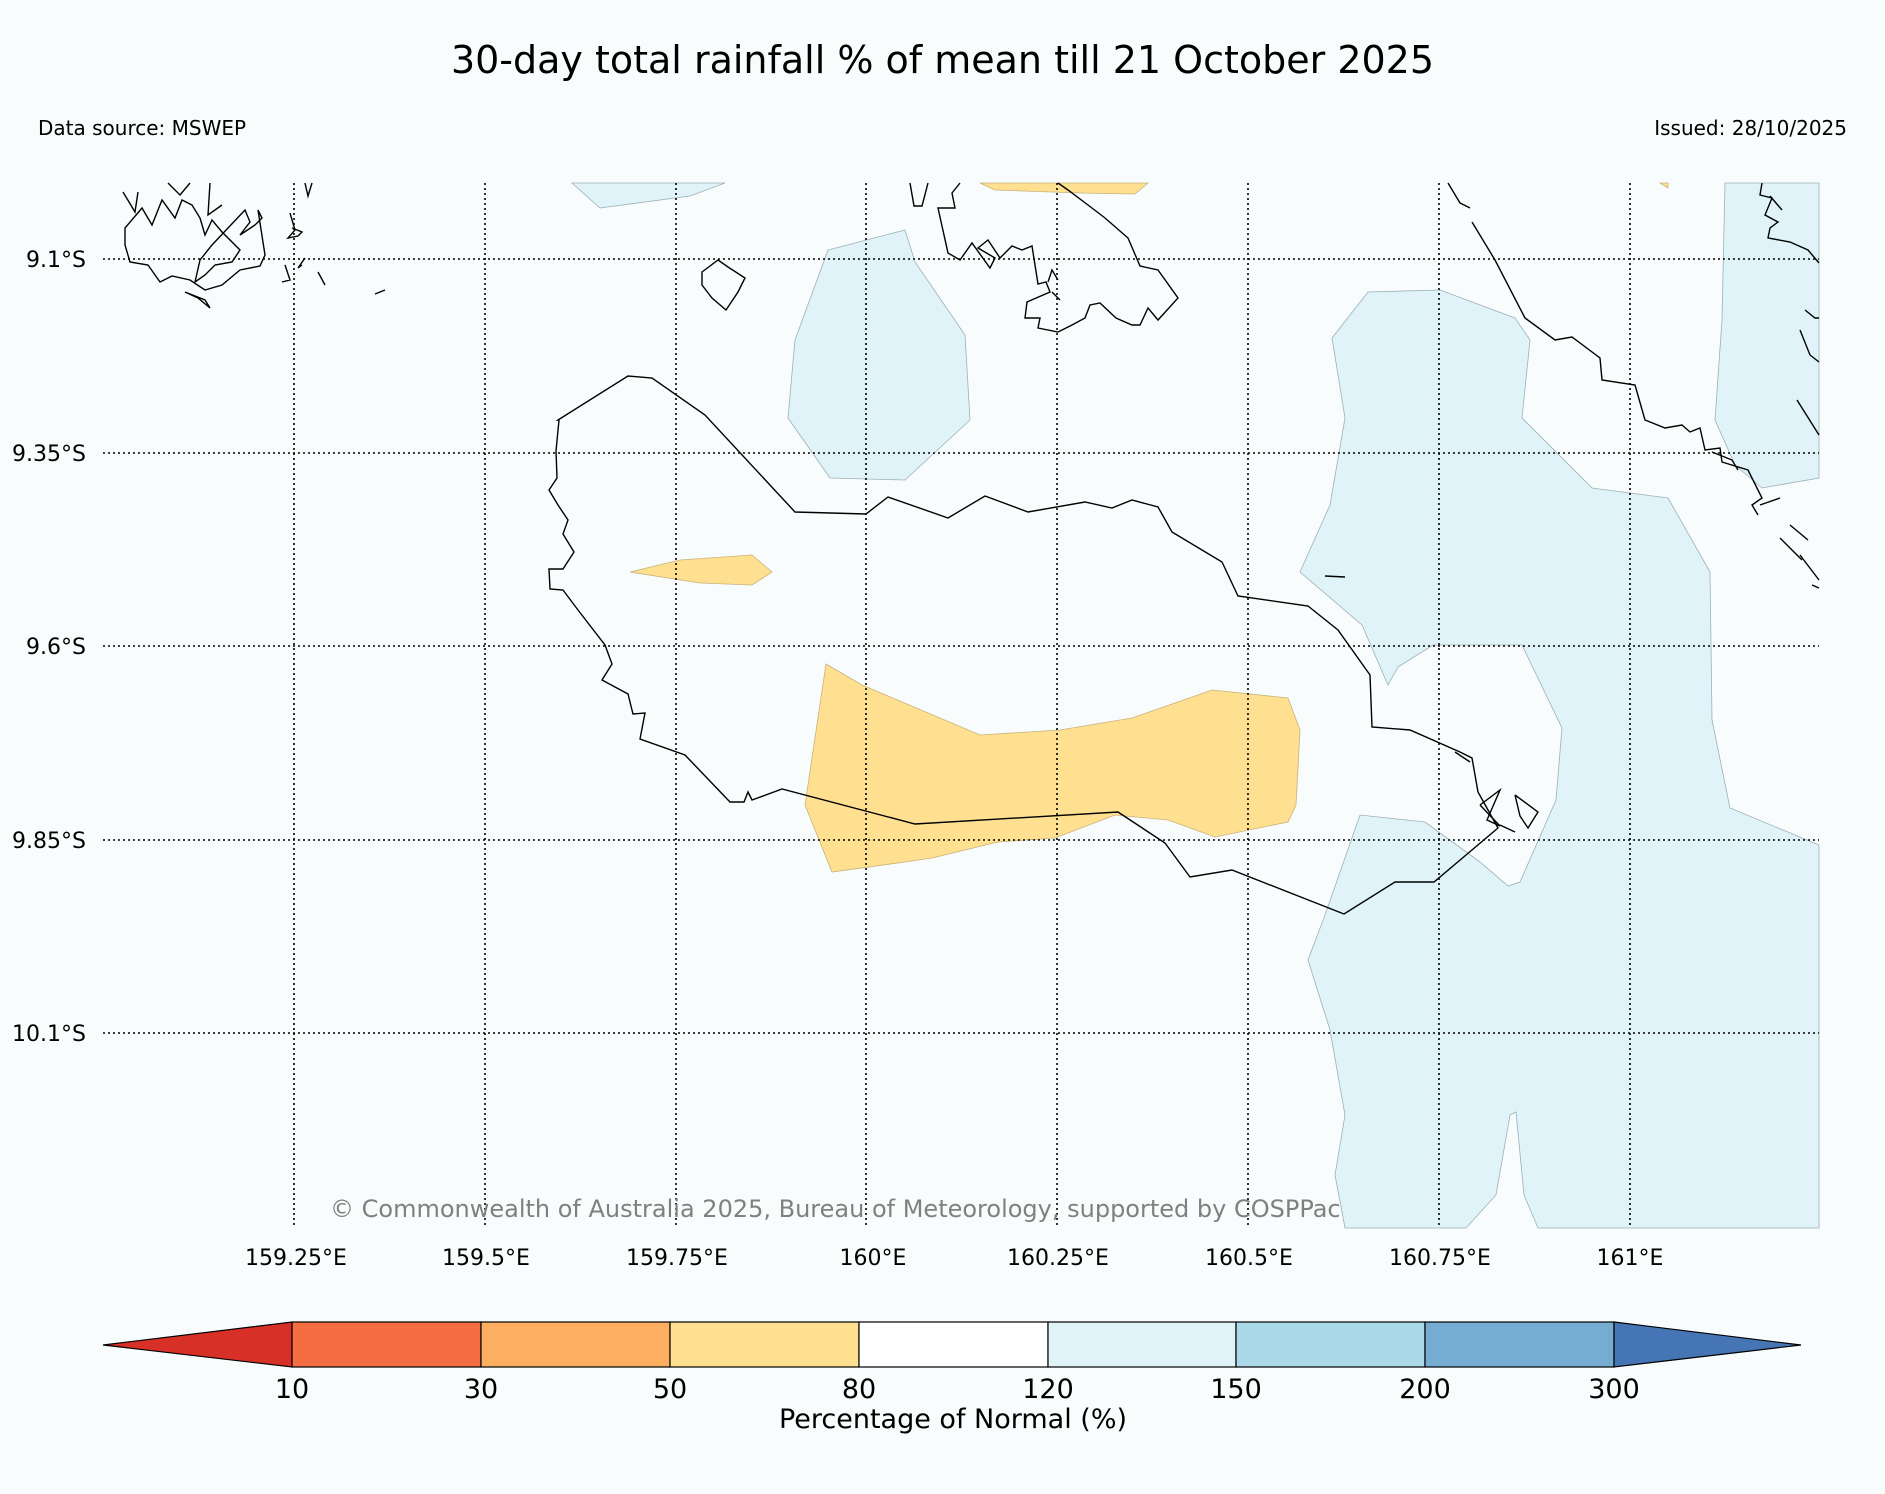  Describe the element at coordinates (308, 190) in the screenshot. I see `coastline-northwest-islet` at that location.